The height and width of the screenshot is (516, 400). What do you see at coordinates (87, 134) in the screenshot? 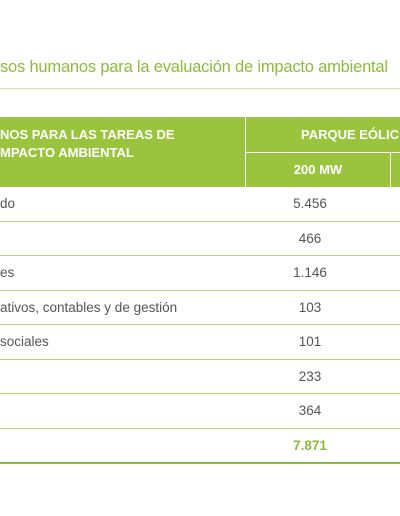
I see `header-tasks-line1: NOS PARA LAS TAREAS DE` at bounding box center [87, 134].